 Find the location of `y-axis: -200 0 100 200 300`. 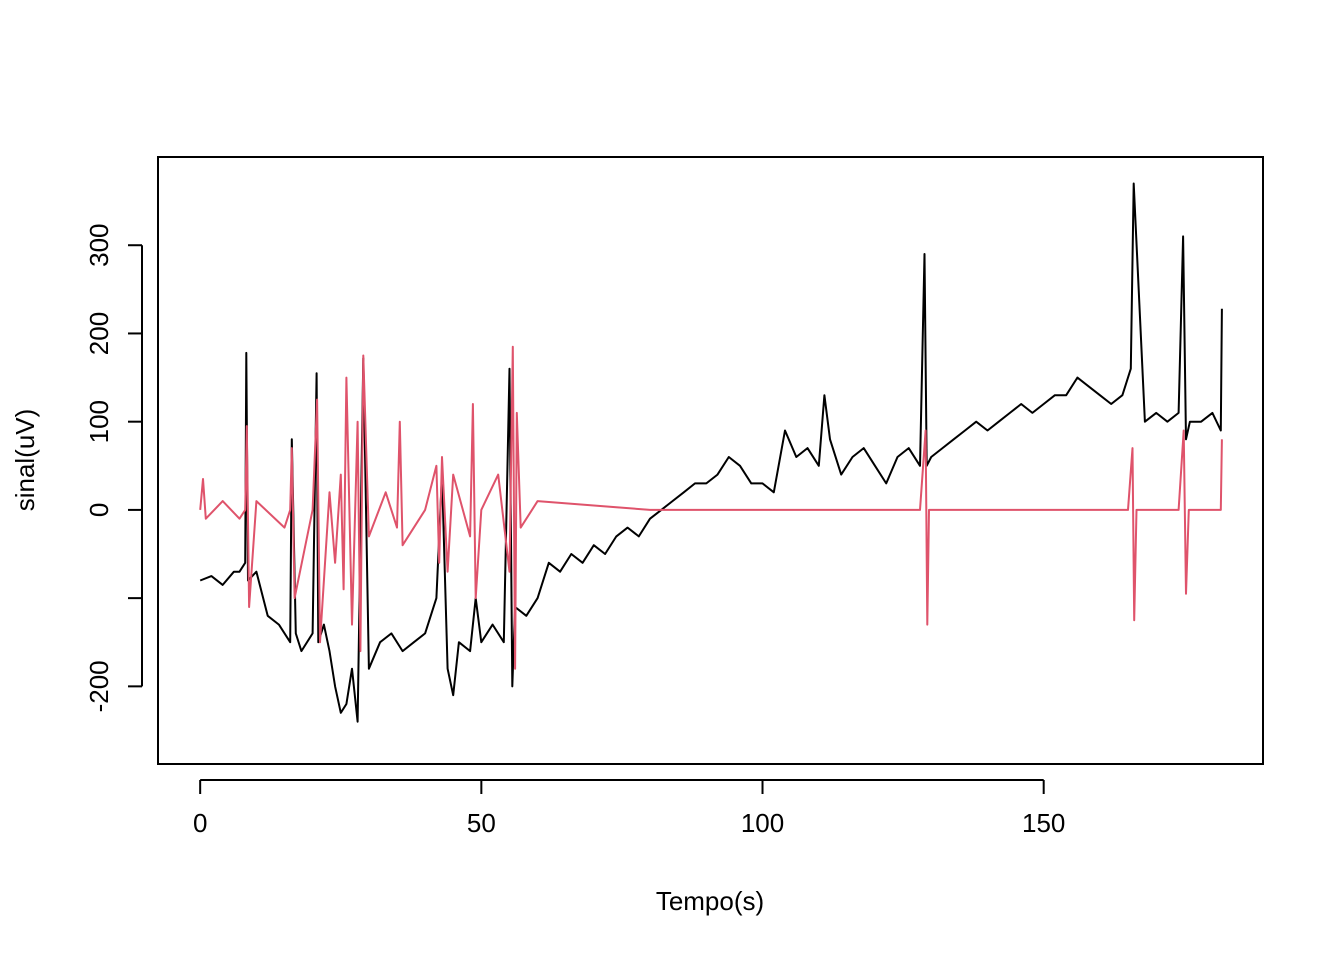

y-axis: -200 0 100 200 300 is located at coordinates (113, 468).